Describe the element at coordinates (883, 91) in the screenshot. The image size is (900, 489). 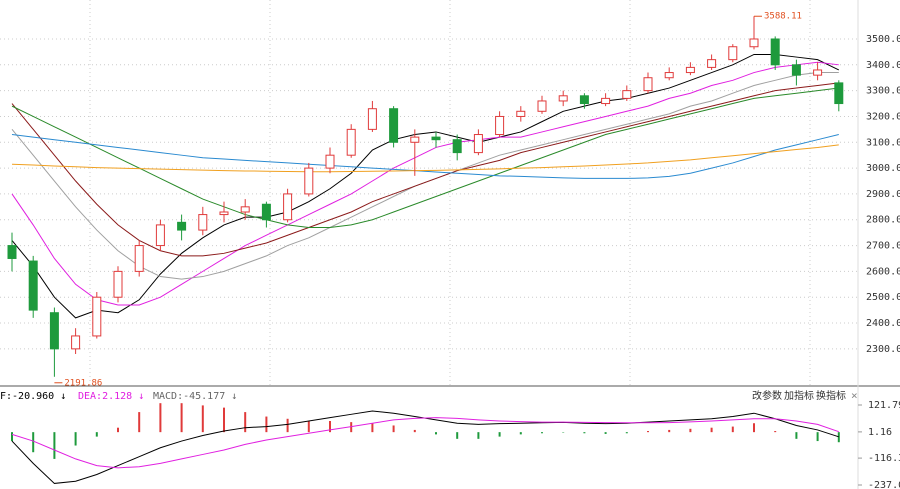
I see `y-tick-label: 3300.00` at that location.